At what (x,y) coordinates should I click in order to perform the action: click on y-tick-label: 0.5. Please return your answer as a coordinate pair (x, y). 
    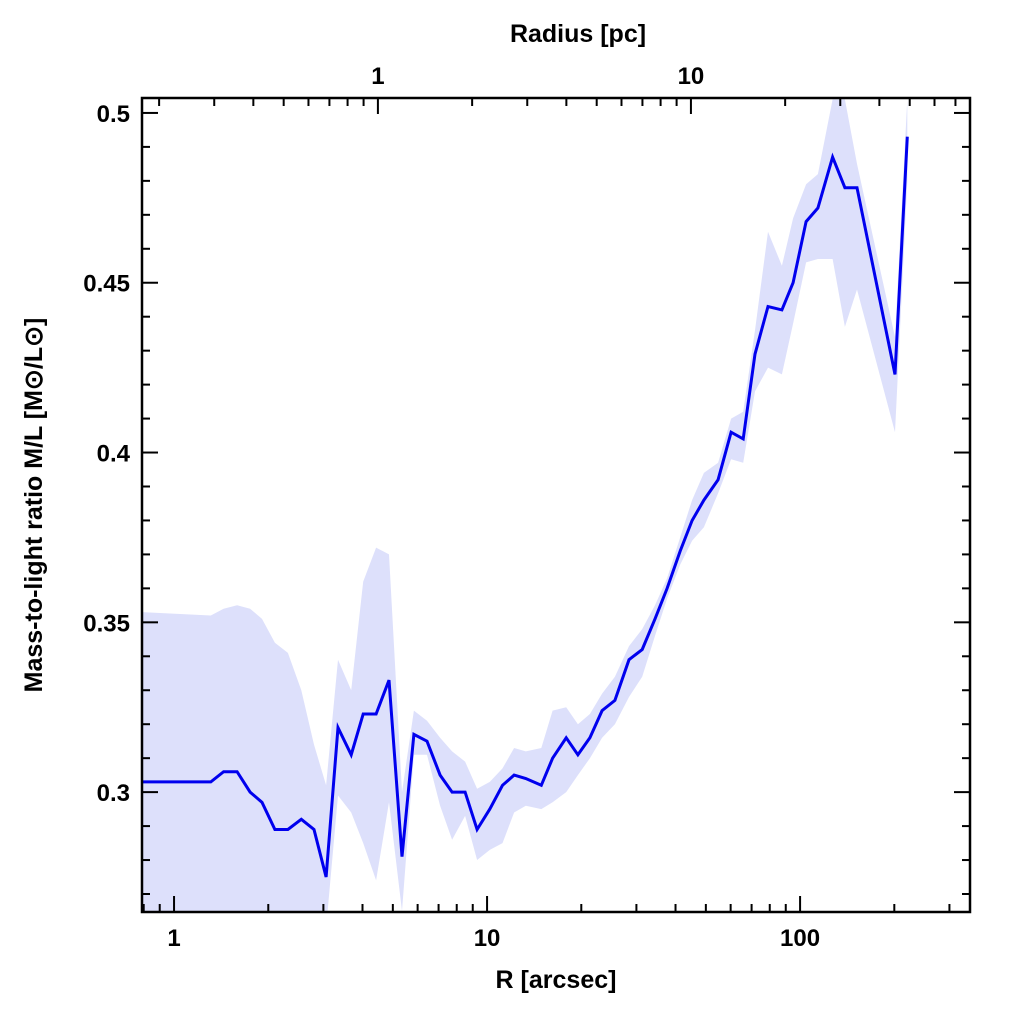
    Looking at the image, I should click on (113, 114).